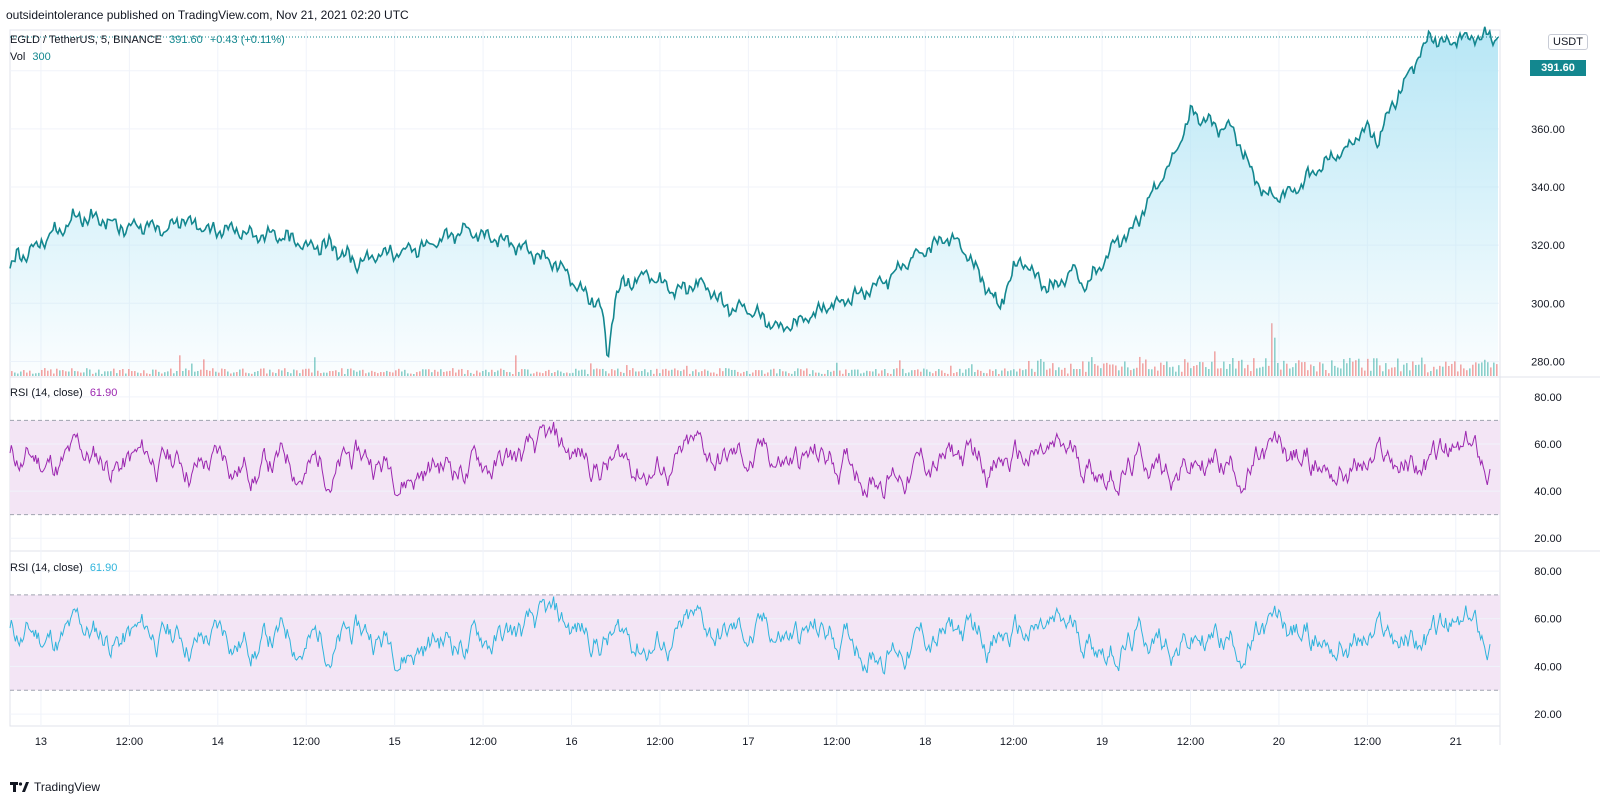 Image resolution: width=1600 pixels, height=804 pixels. I want to click on tradingview-footer: TradingView, so click(55, 787).